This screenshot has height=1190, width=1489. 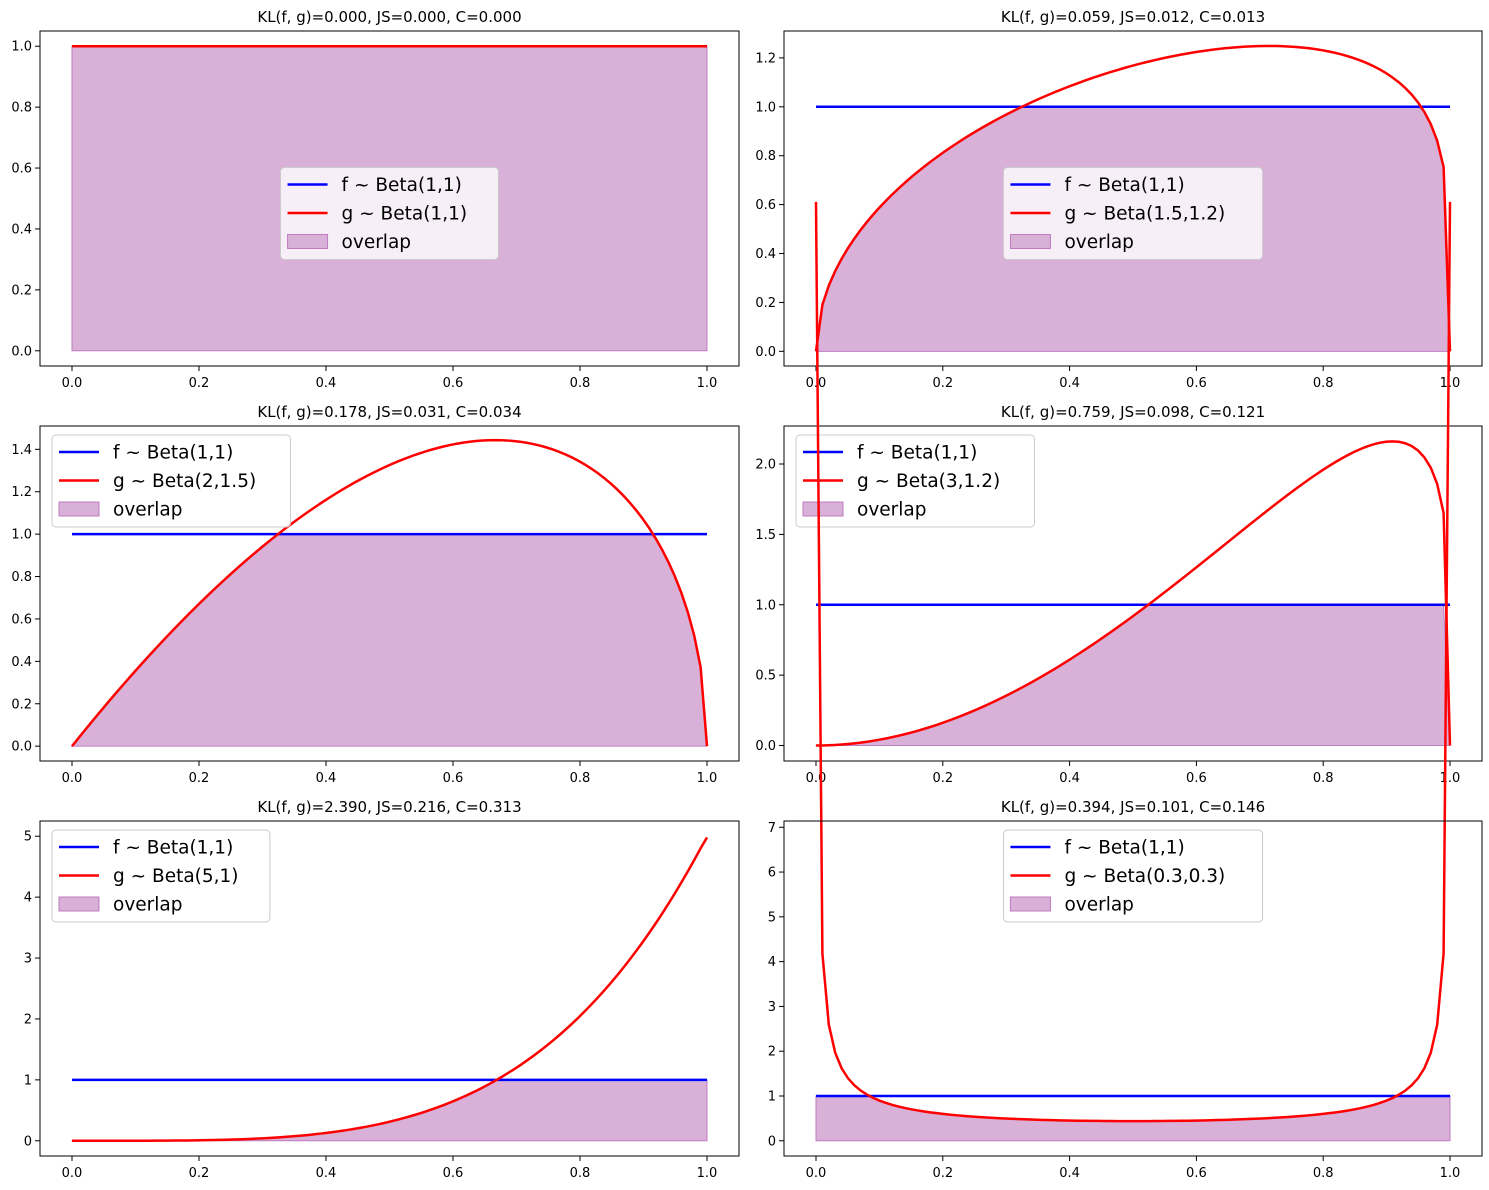 I want to click on y-tick-label: 0.6, so click(x=21, y=169).